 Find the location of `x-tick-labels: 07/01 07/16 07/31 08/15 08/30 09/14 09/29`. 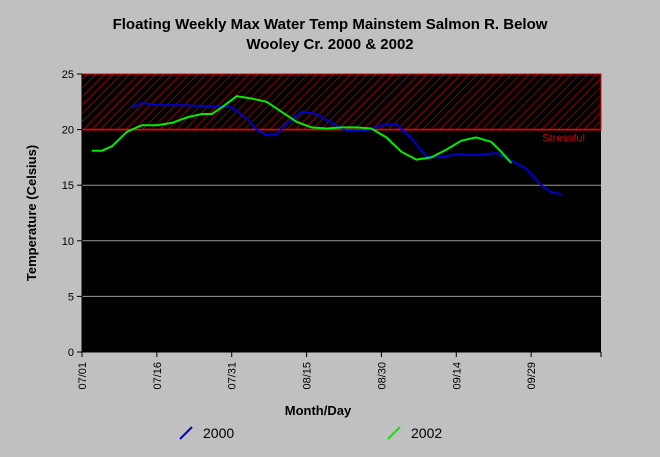

x-tick-labels: 07/01 07/16 07/31 08/15 08/30 09/14 09/29 is located at coordinates (307, 376).